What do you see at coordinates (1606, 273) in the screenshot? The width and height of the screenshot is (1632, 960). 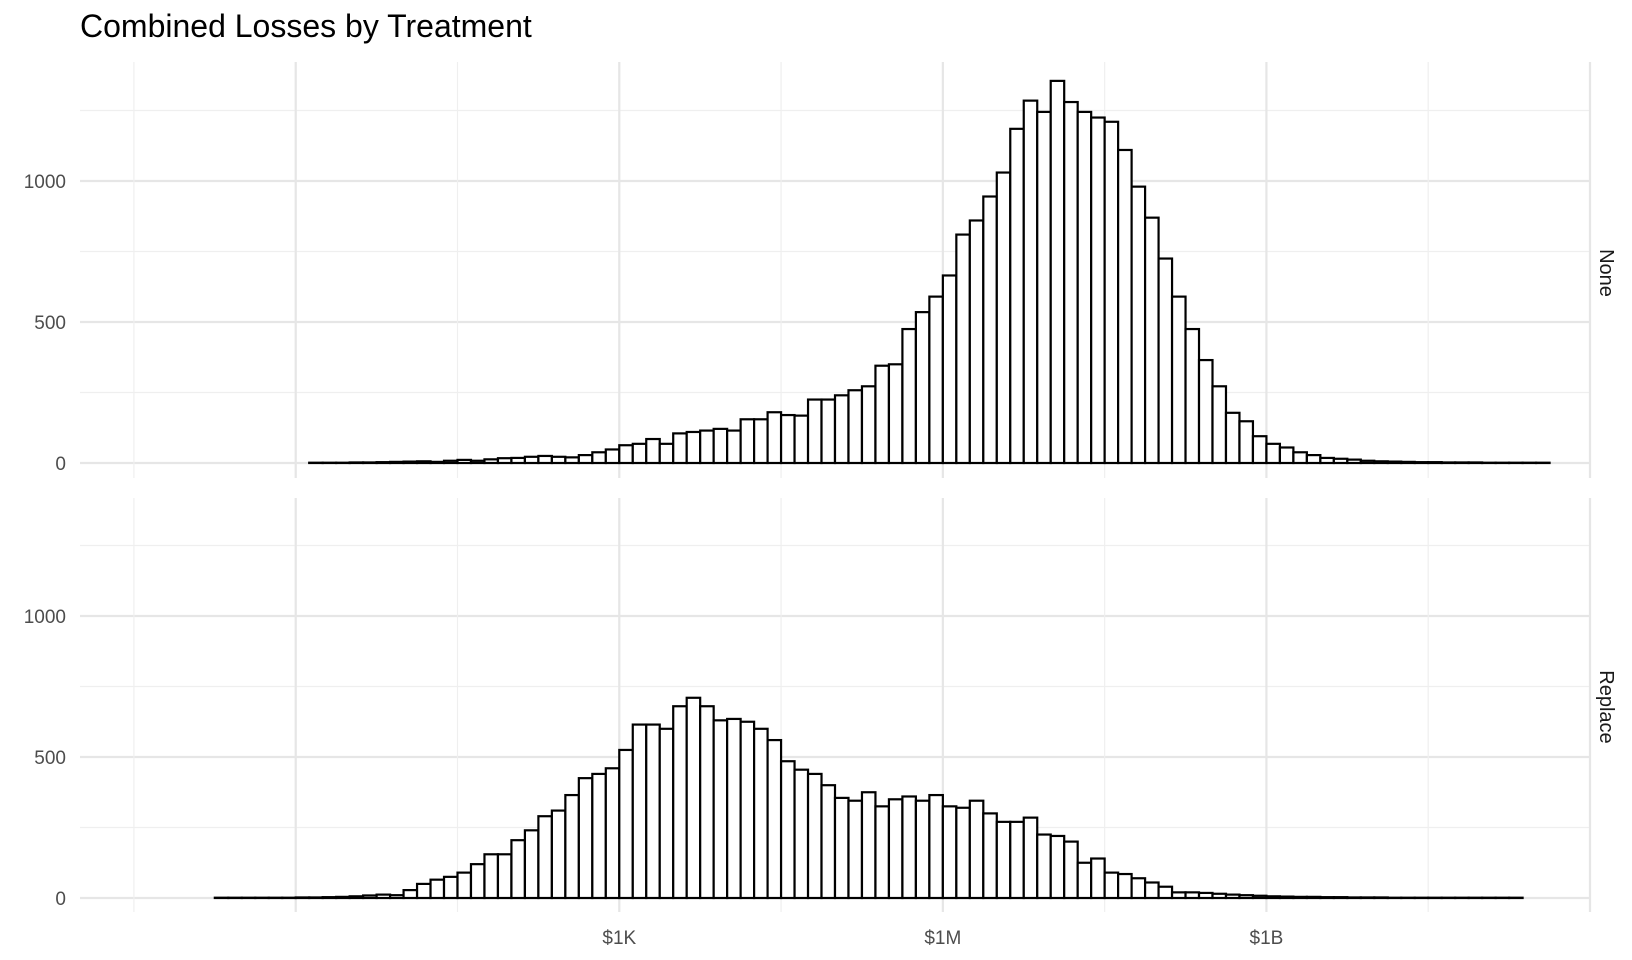 I see `facet-strip-label: None` at bounding box center [1606, 273].